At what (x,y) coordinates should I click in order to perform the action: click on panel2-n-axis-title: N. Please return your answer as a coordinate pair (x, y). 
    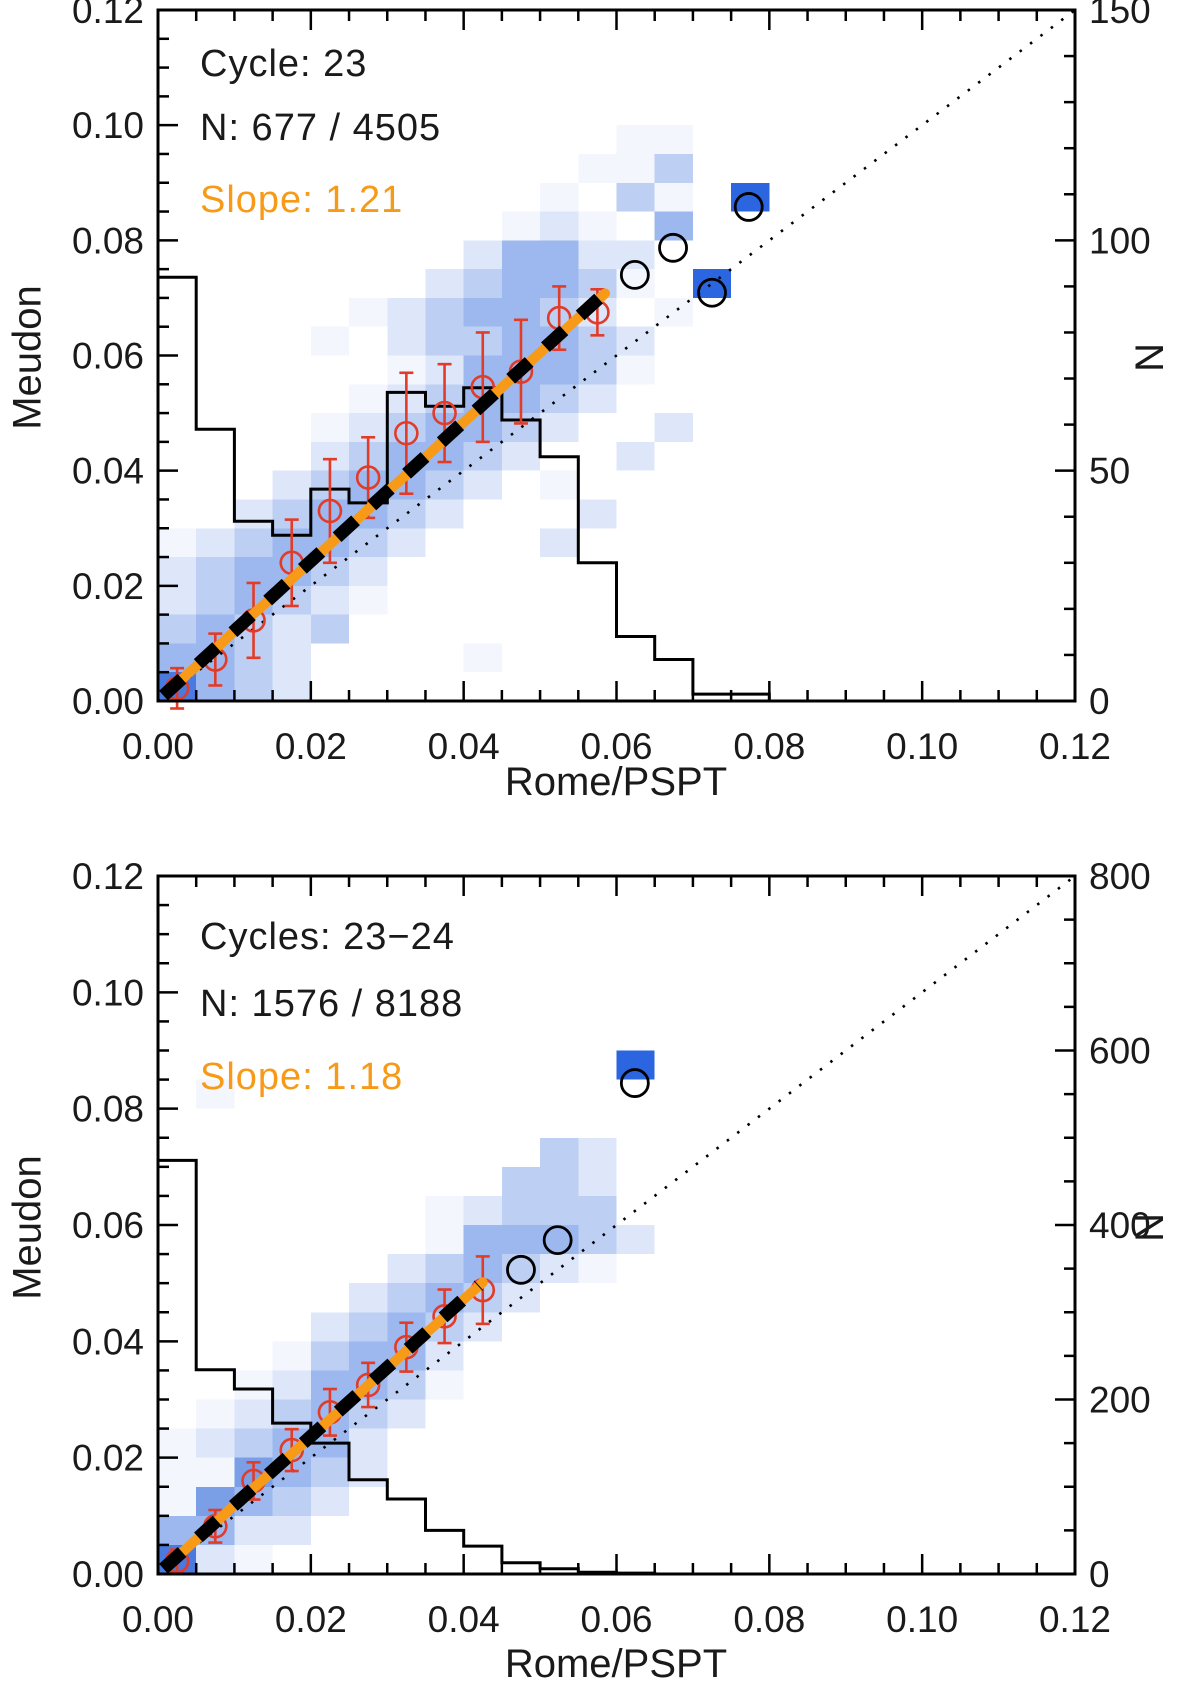
    Looking at the image, I should click on (1148, 1227).